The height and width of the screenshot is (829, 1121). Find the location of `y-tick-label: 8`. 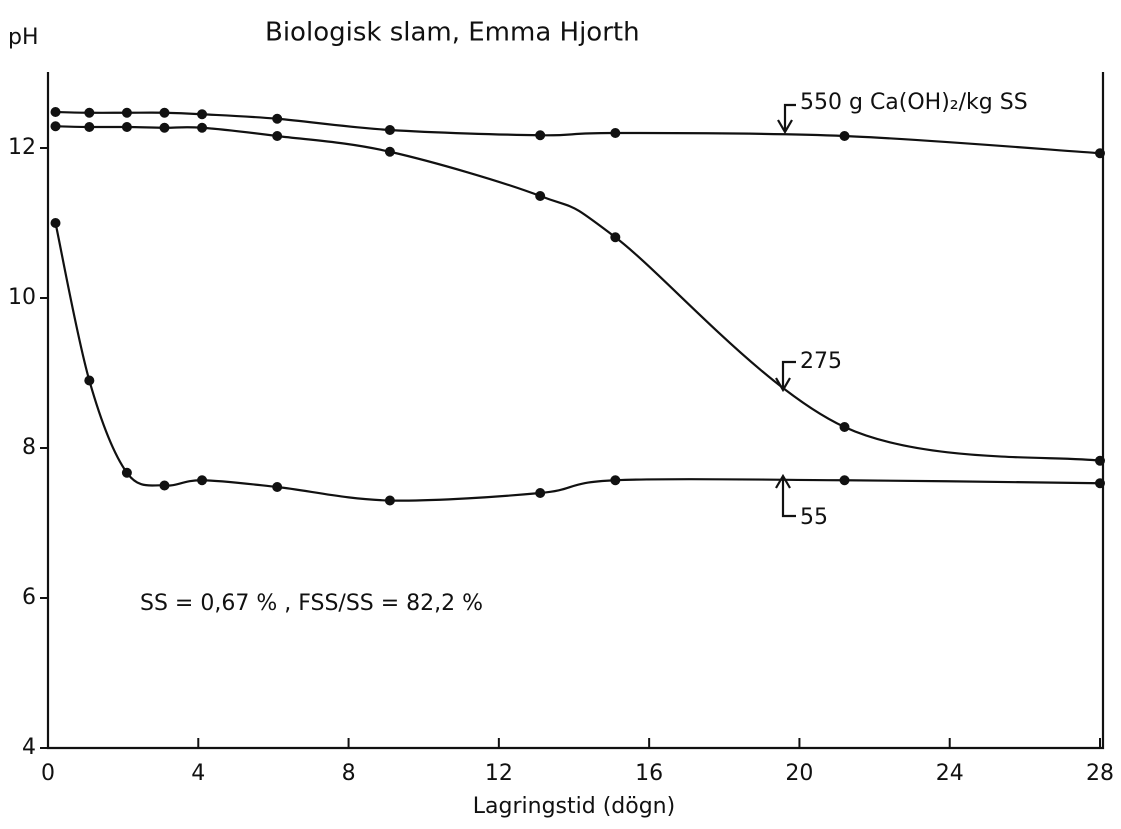

y-tick-label: 8 is located at coordinates (29, 447).